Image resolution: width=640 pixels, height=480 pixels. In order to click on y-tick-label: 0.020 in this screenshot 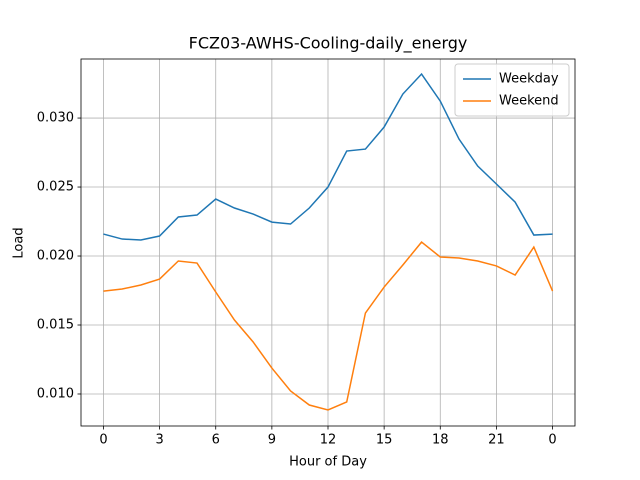, I will do `click(55, 256)`.